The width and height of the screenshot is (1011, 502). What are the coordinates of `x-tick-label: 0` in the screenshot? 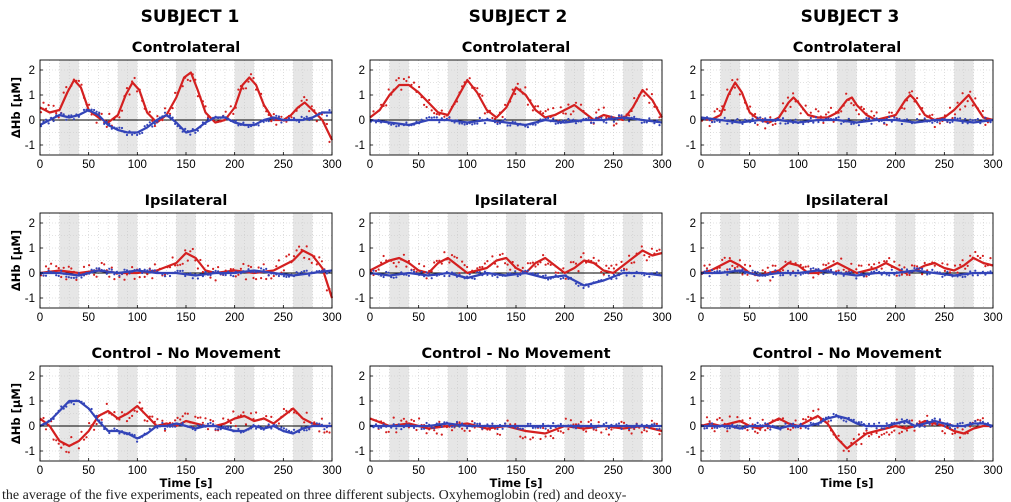 It's located at (40, 471).